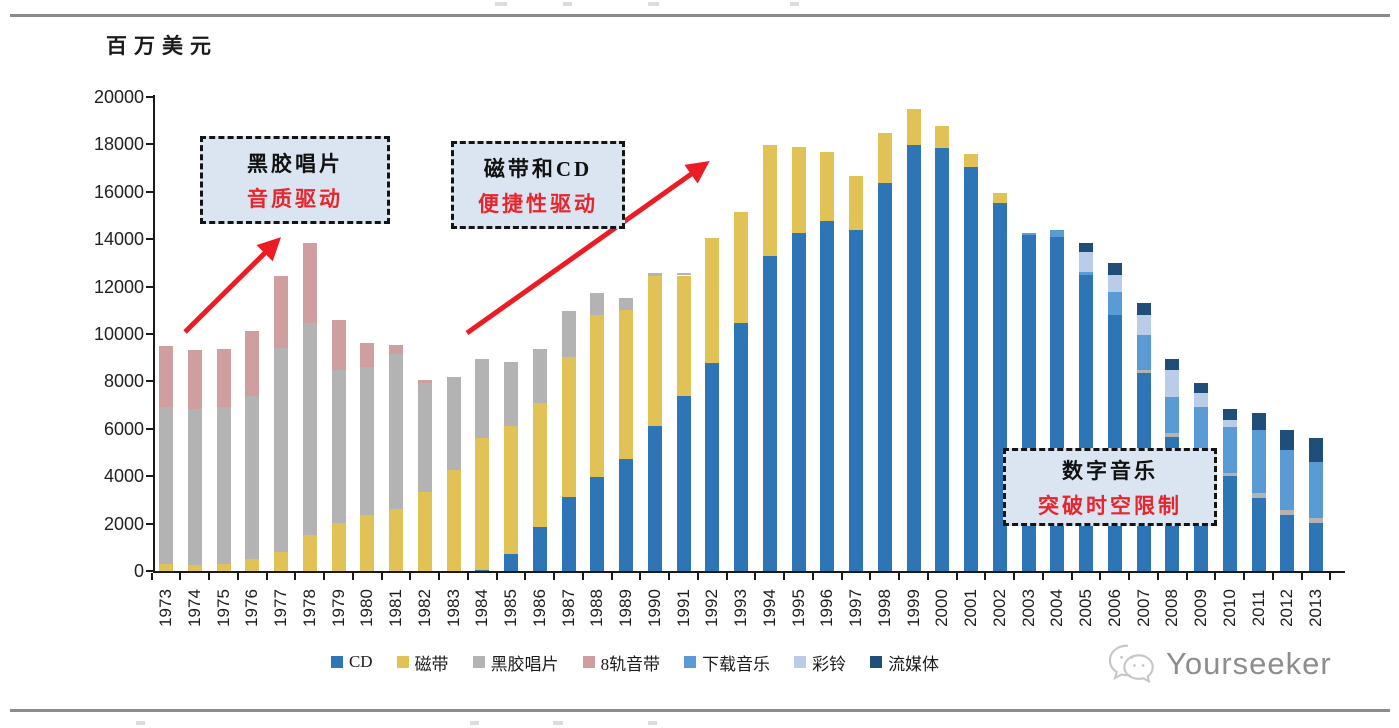 The width and height of the screenshot is (1399, 728). Describe the element at coordinates (1229, 608) in the screenshot. I see `x-year-label: 2010` at that location.